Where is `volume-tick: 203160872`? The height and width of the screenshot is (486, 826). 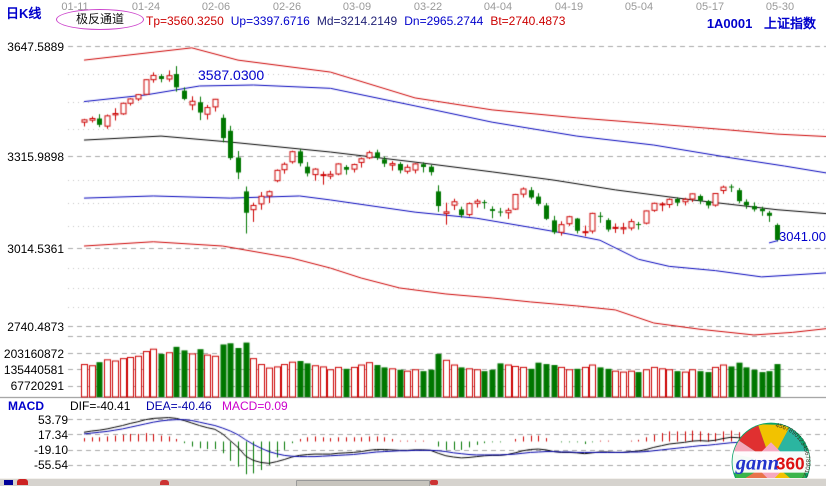
volume-tick: 203160872 is located at coordinates (33, 354).